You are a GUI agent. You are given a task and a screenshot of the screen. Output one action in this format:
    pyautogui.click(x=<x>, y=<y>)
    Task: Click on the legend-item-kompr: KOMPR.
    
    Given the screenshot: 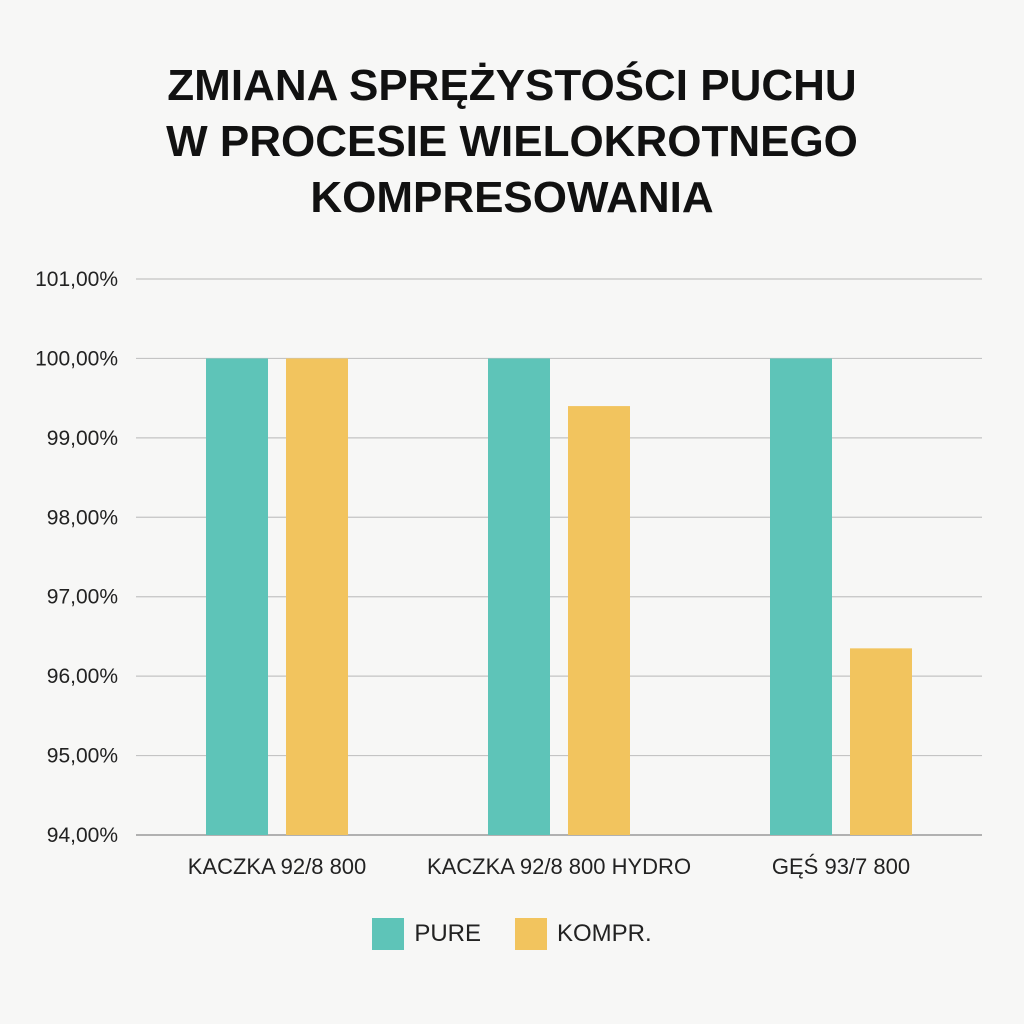 What is the action you would take?
    pyautogui.click(x=583, y=934)
    